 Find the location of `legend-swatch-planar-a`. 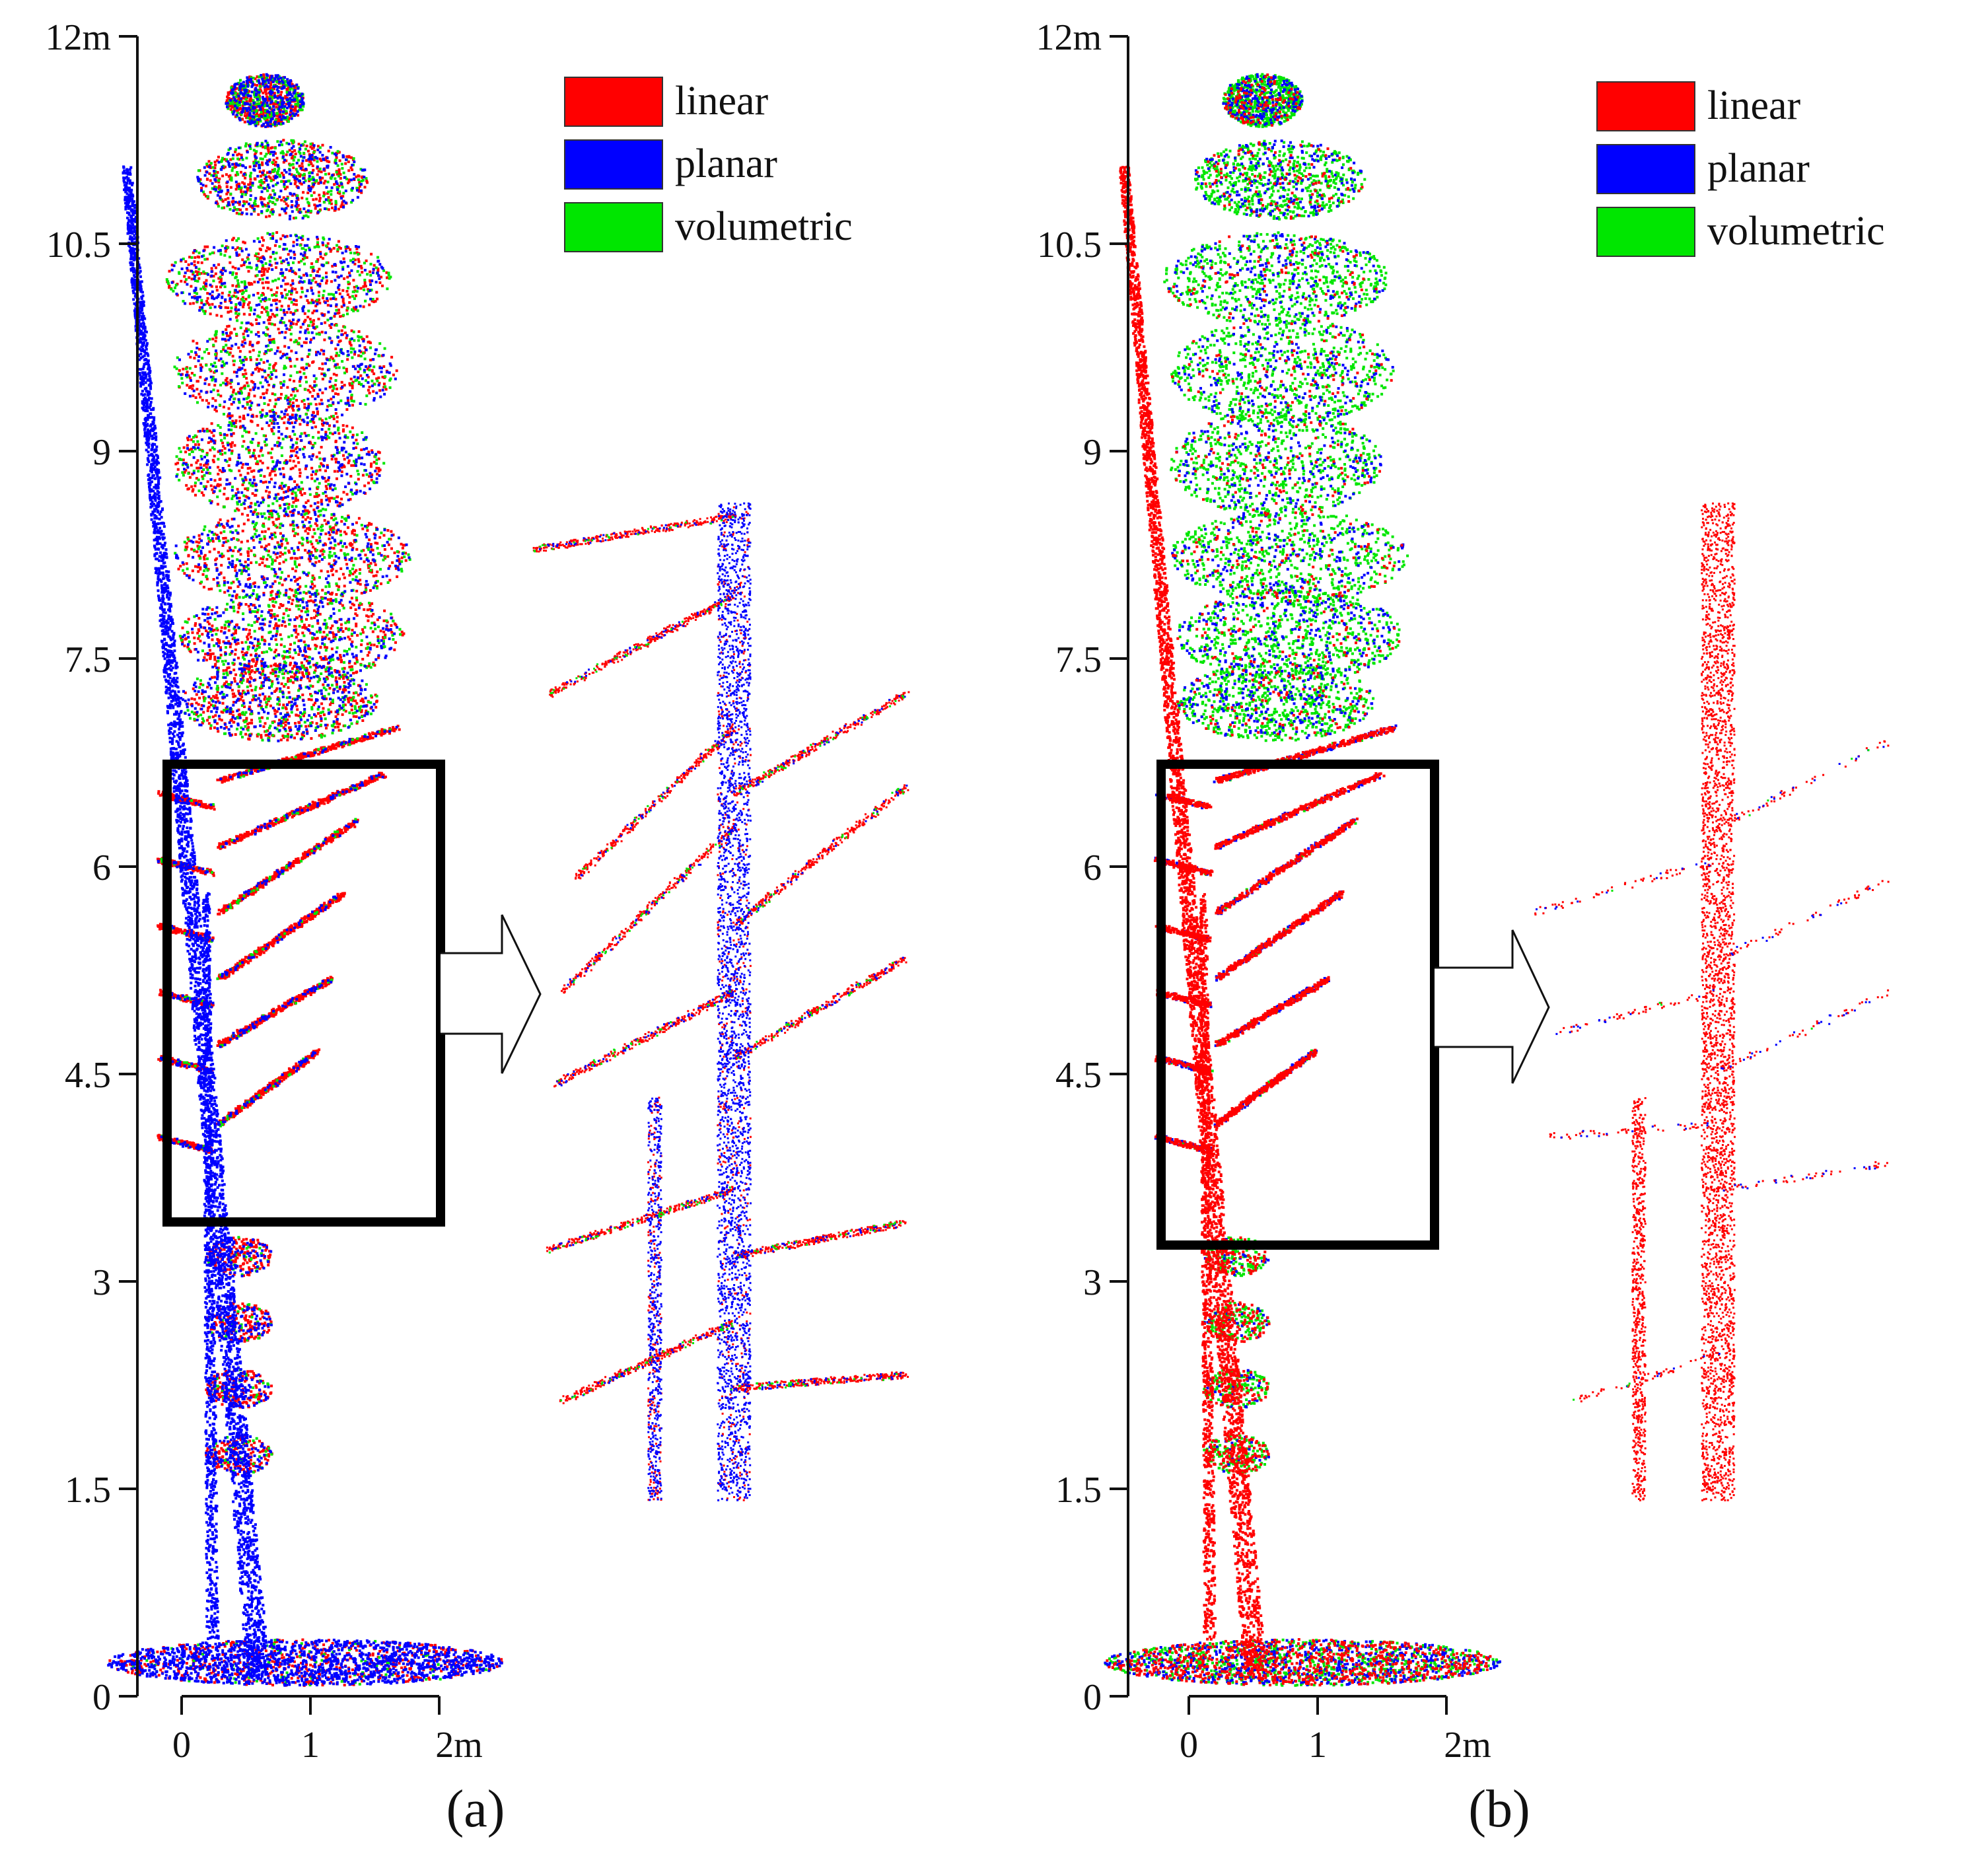

legend-swatch-planar-a is located at coordinates (613, 164).